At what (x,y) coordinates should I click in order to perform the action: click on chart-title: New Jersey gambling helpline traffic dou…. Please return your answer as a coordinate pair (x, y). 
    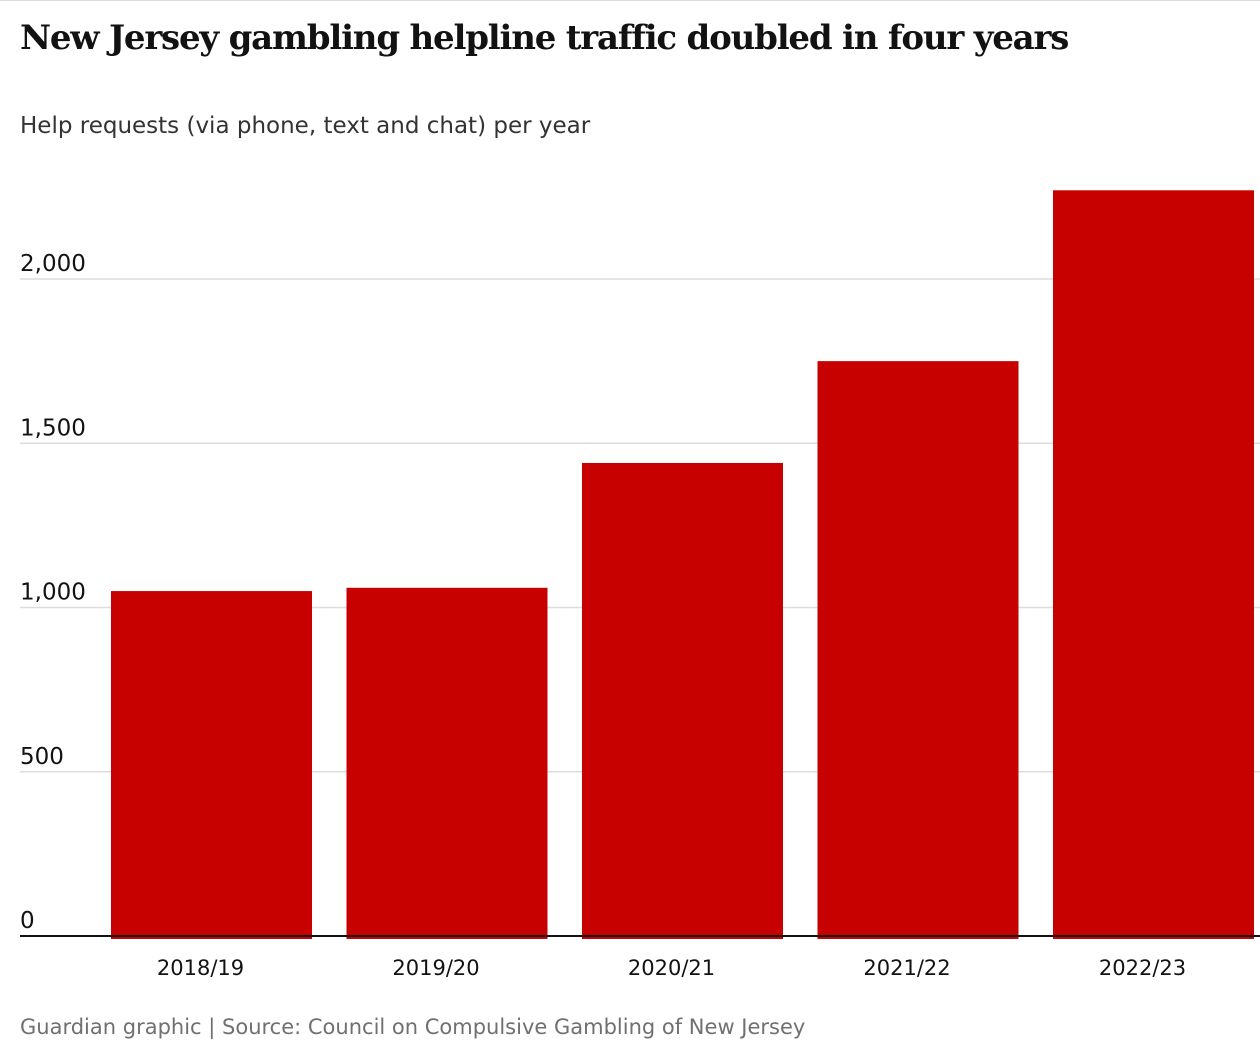
    Looking at the image, I should click on (544, 38).